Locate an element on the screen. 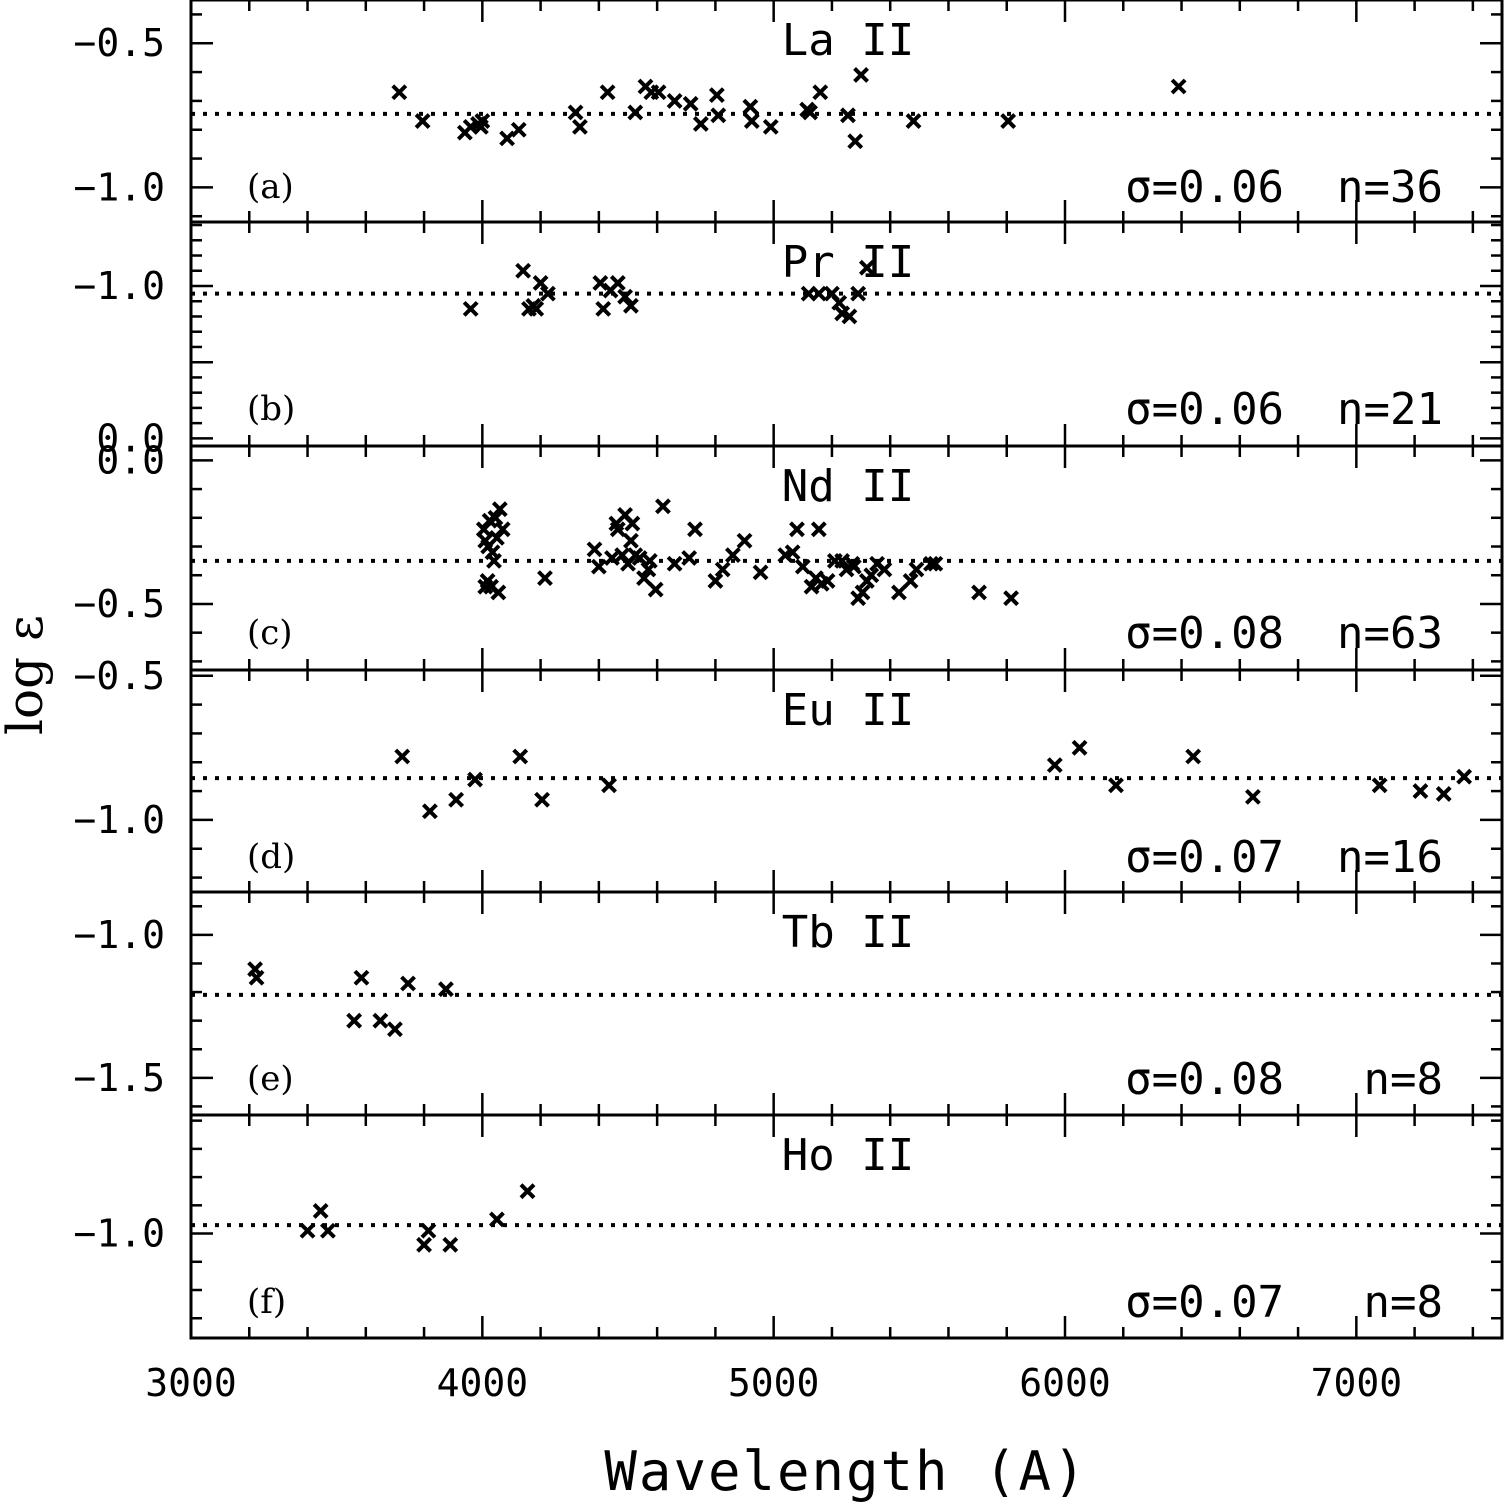 The image size is (1505, 1505). panel-c: 0.0 −0.5 Nd II (c) σ=0.08 n=63 is located at coordinates (788, 555).